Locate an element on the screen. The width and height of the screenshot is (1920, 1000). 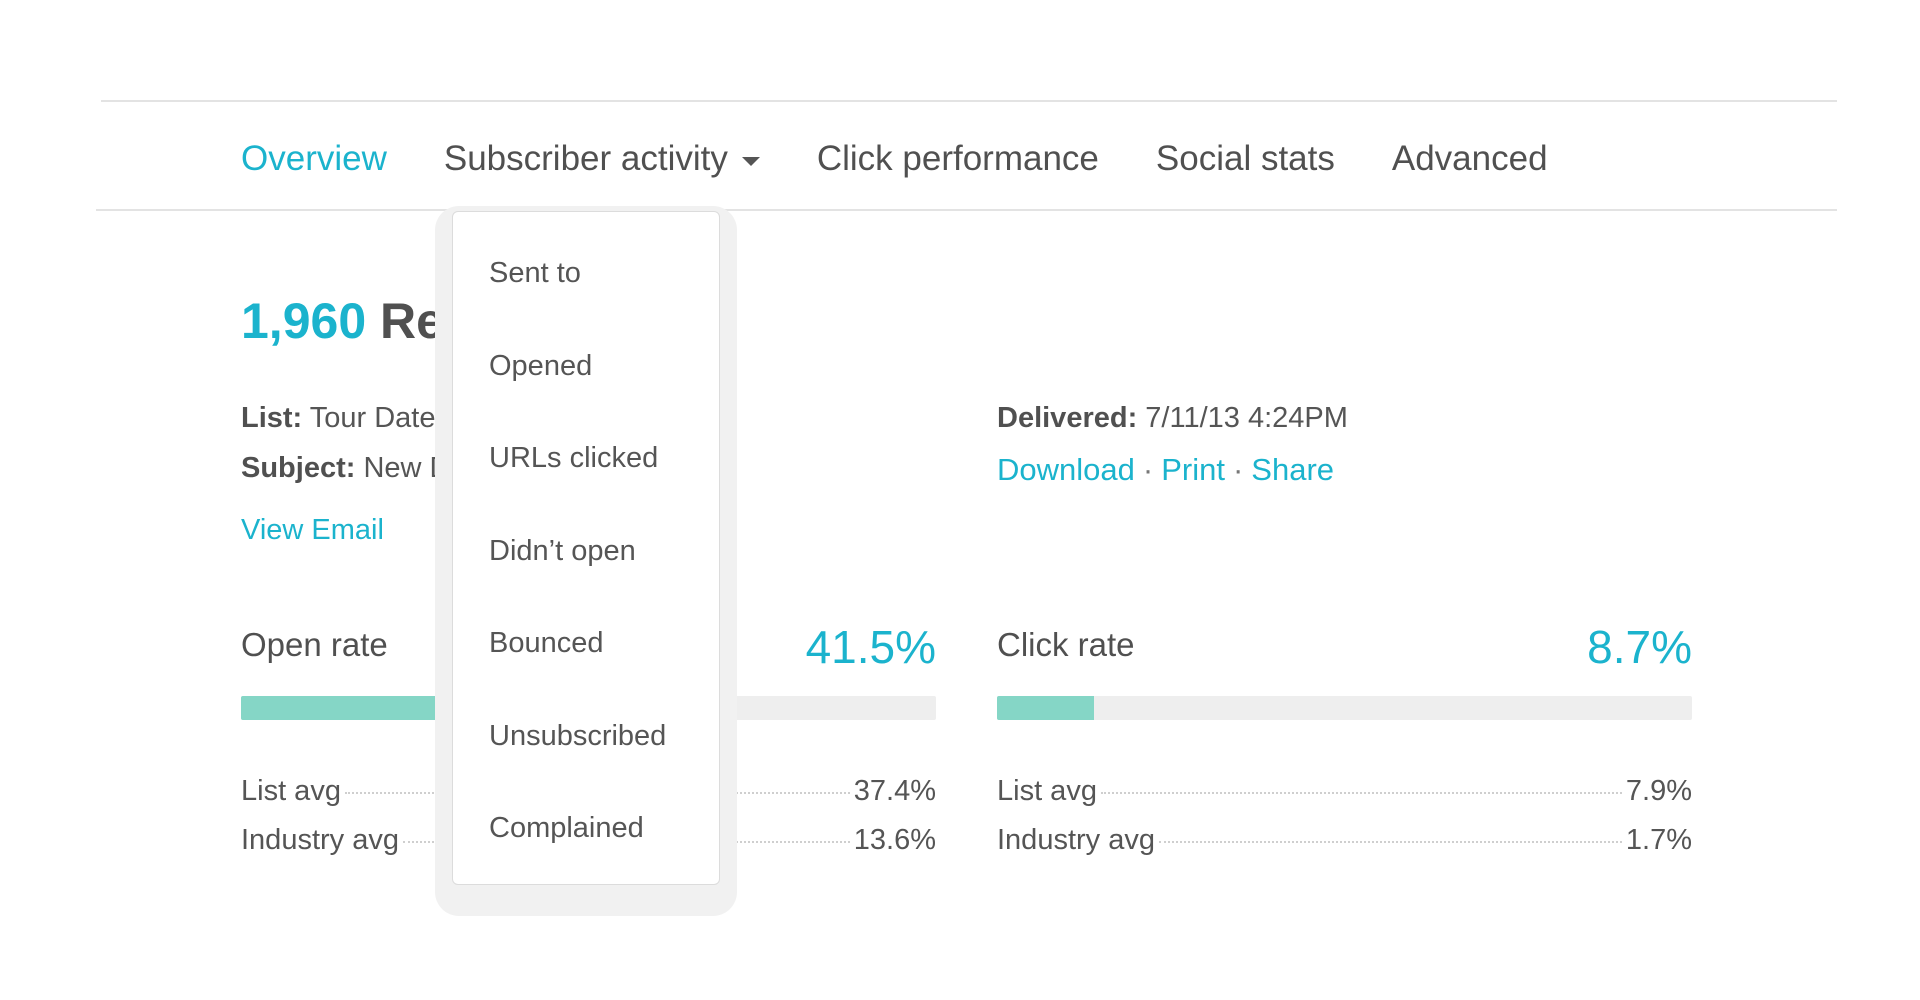
subject-info: Subject: New D is located at coordinates (345, 468).